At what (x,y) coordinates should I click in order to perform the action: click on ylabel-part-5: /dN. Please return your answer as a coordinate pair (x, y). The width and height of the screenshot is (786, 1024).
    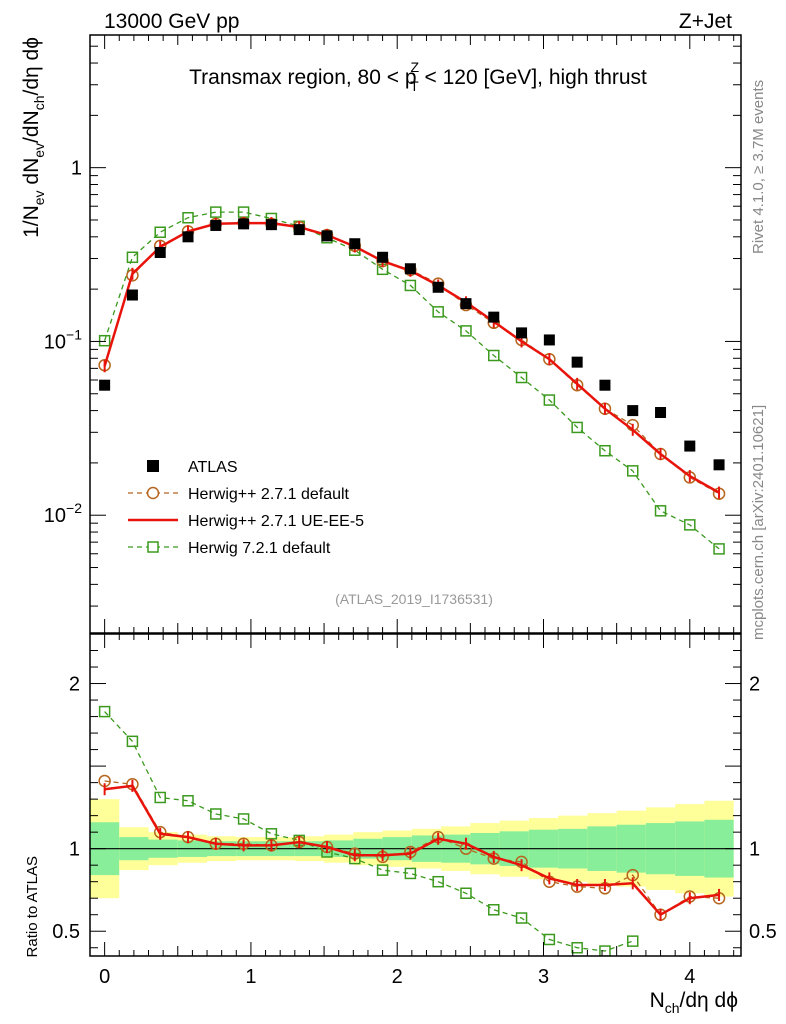
    Looking at the image, I should click on (31, 126).